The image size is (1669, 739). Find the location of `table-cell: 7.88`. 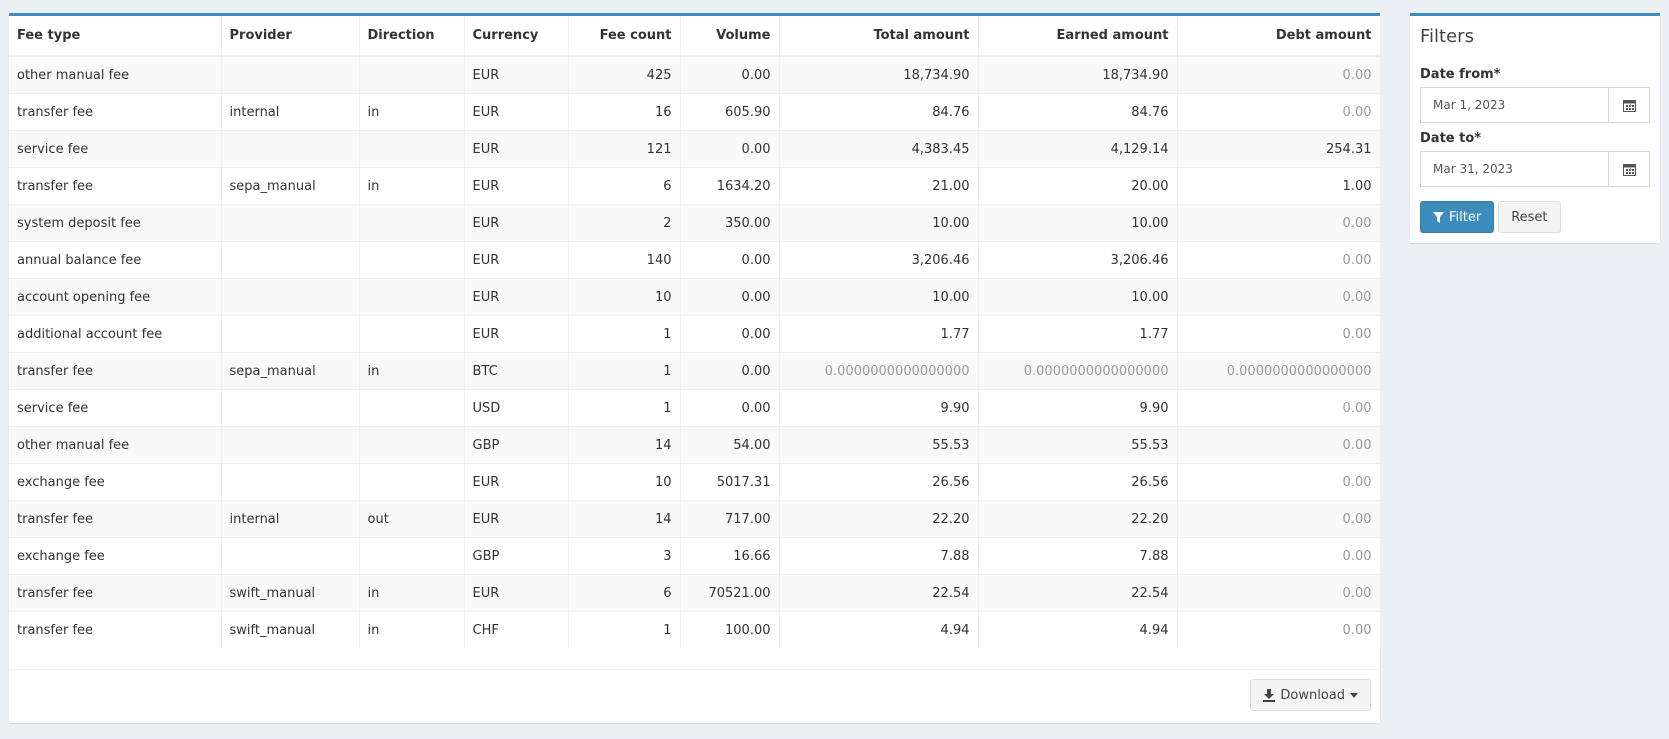

table-cell: 7.88 is located at coordinates (879, 556).